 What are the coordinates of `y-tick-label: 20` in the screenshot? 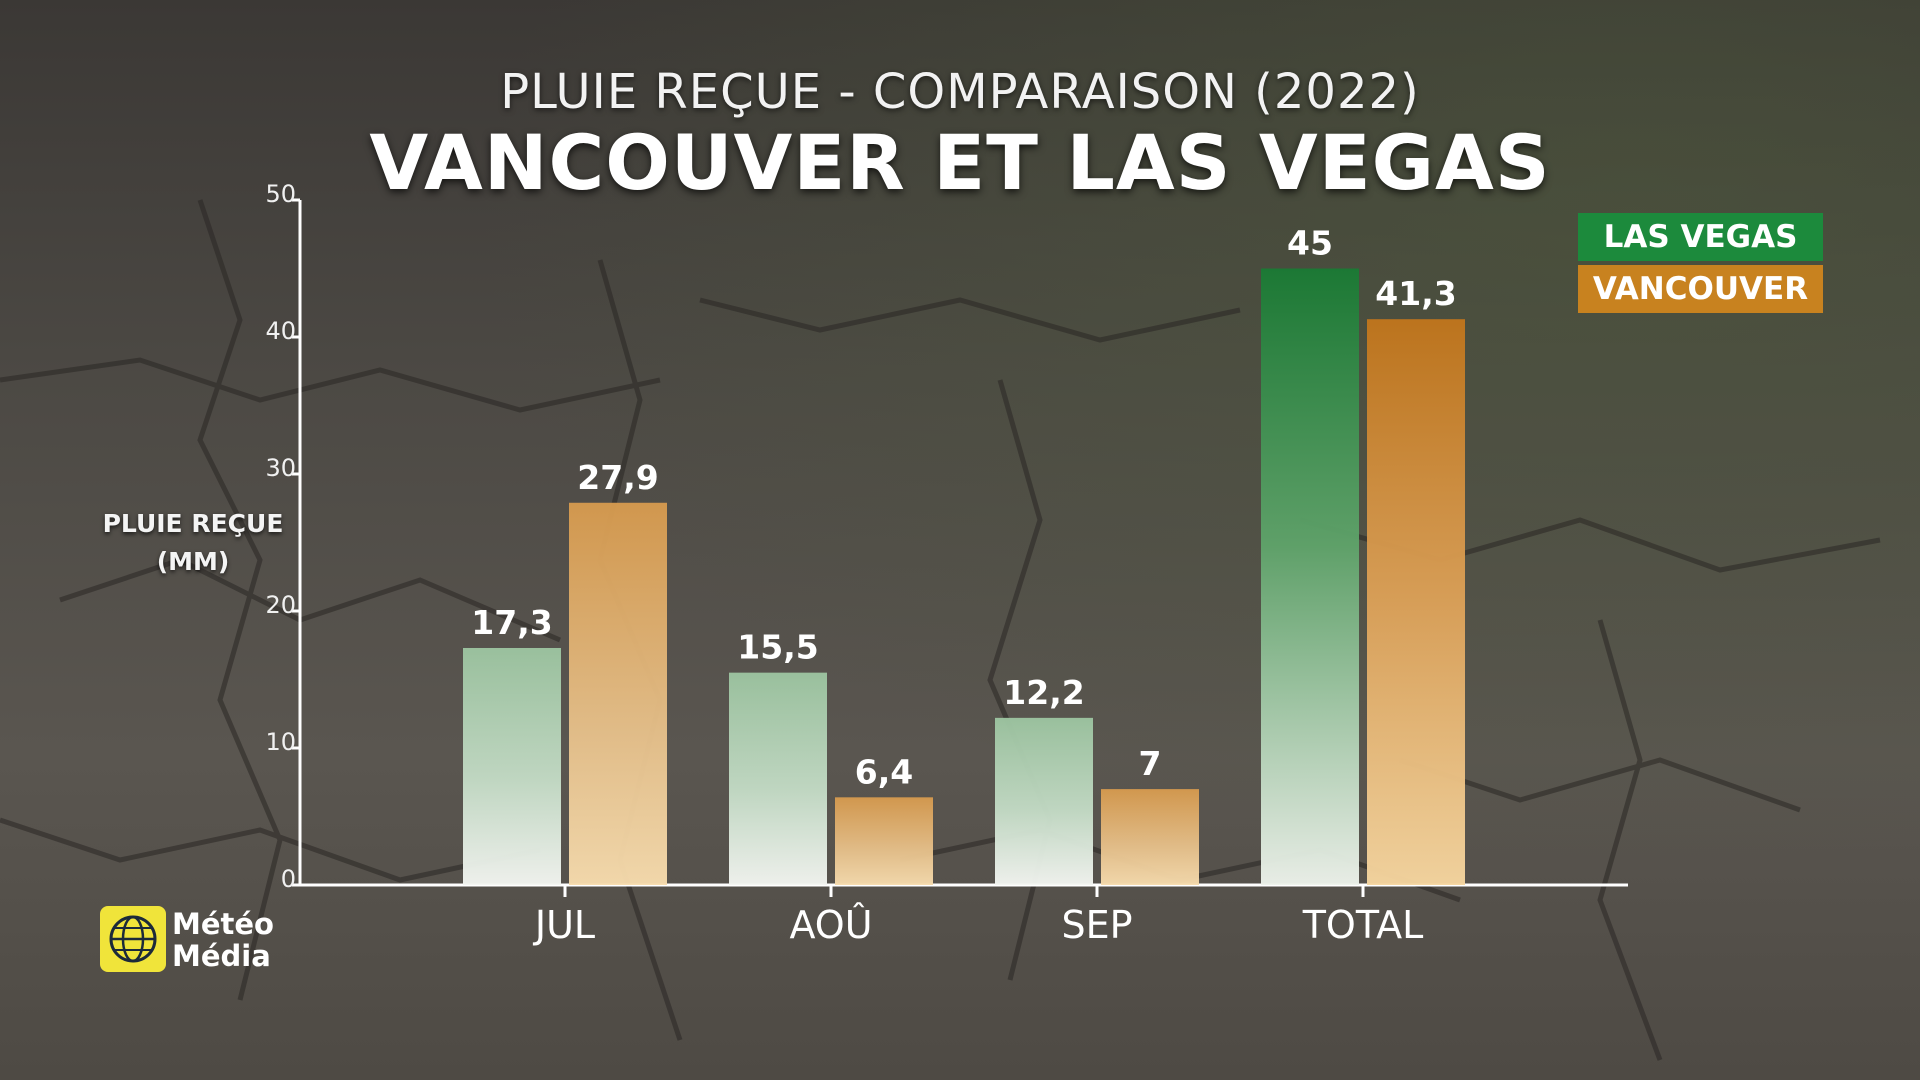 It's located at (280, 605).